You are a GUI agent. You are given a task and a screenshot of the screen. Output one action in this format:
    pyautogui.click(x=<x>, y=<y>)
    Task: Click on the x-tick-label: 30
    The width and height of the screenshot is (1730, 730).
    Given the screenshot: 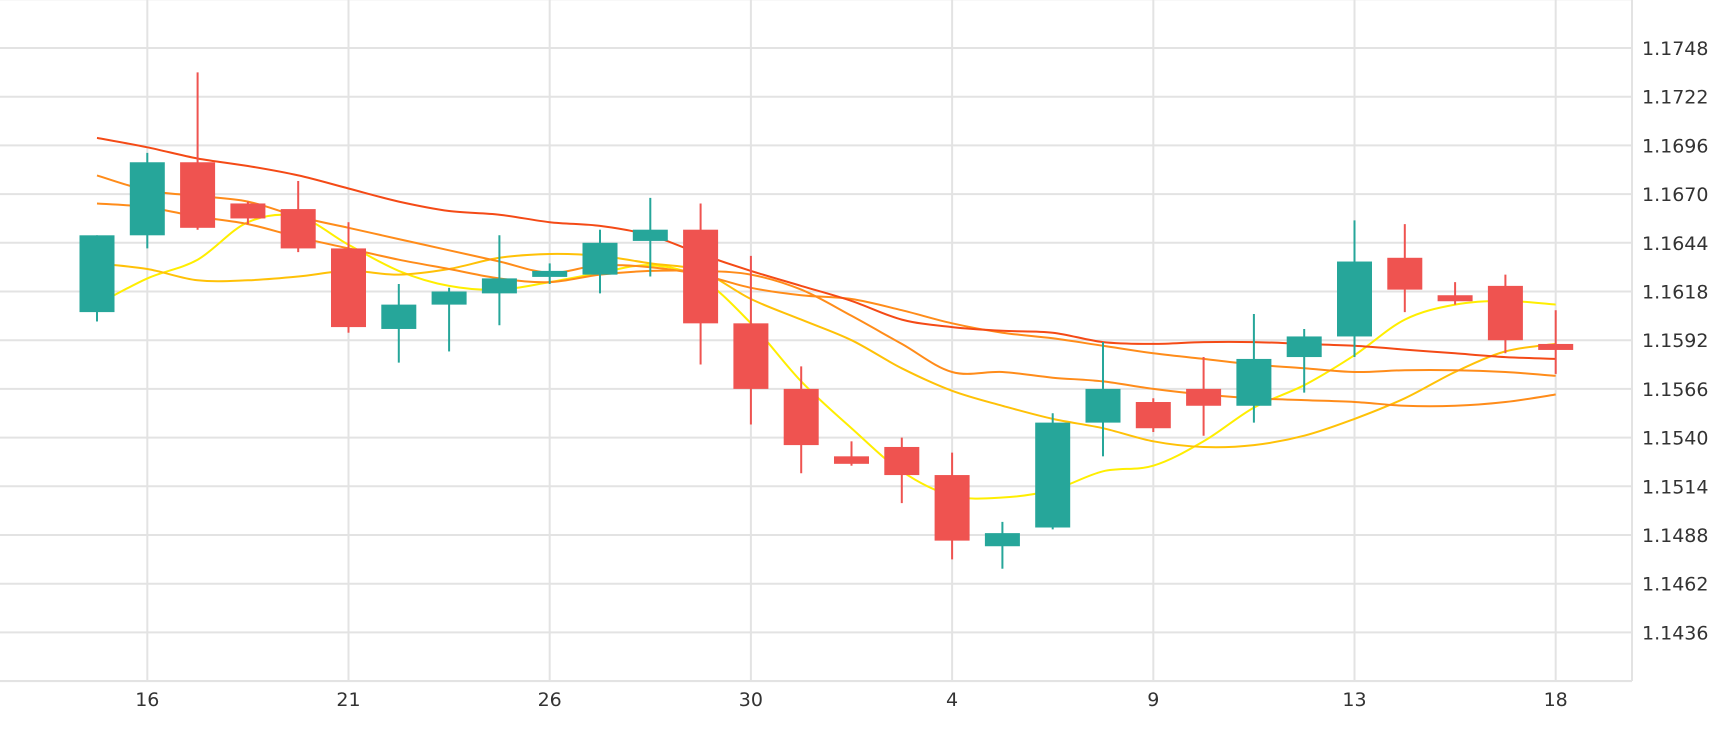 What is the action you would take?
    pyautogui.click(x=751, y=700)
    